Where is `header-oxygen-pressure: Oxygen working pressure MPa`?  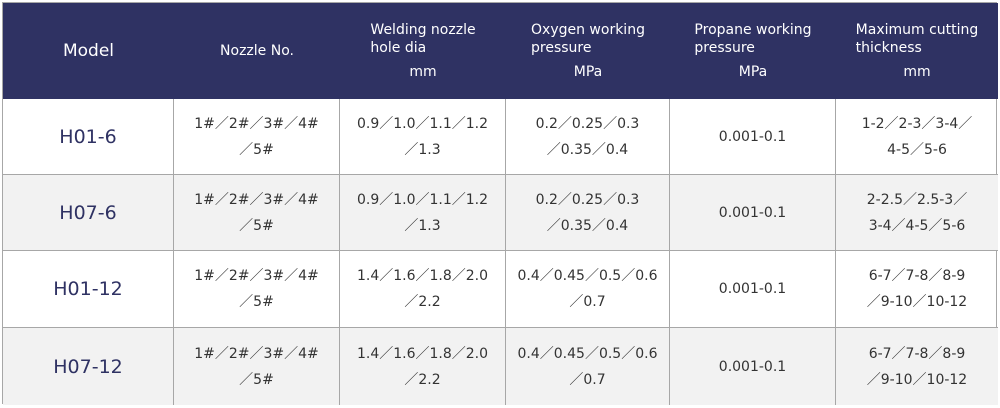 header-oxygen-pressure: Oxygen working pressure MPa is located at coordinates (588, 51).